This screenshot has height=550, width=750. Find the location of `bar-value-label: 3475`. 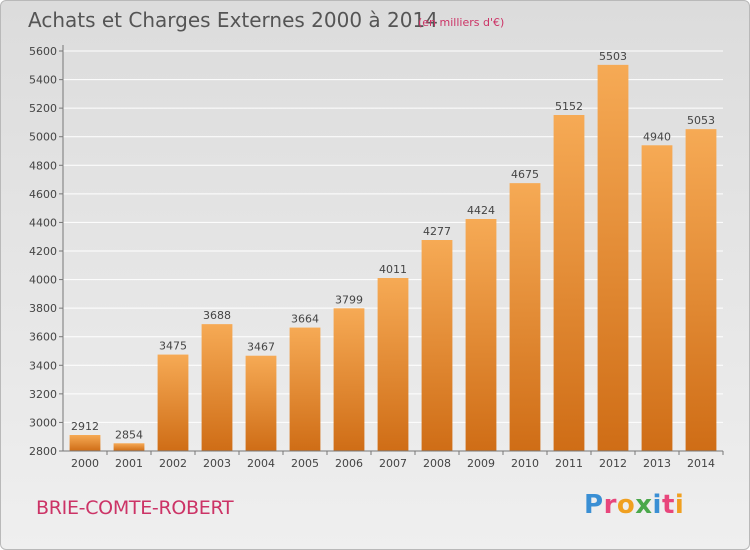

bar-value-label: 3475 is located at coordinates (173, 346).